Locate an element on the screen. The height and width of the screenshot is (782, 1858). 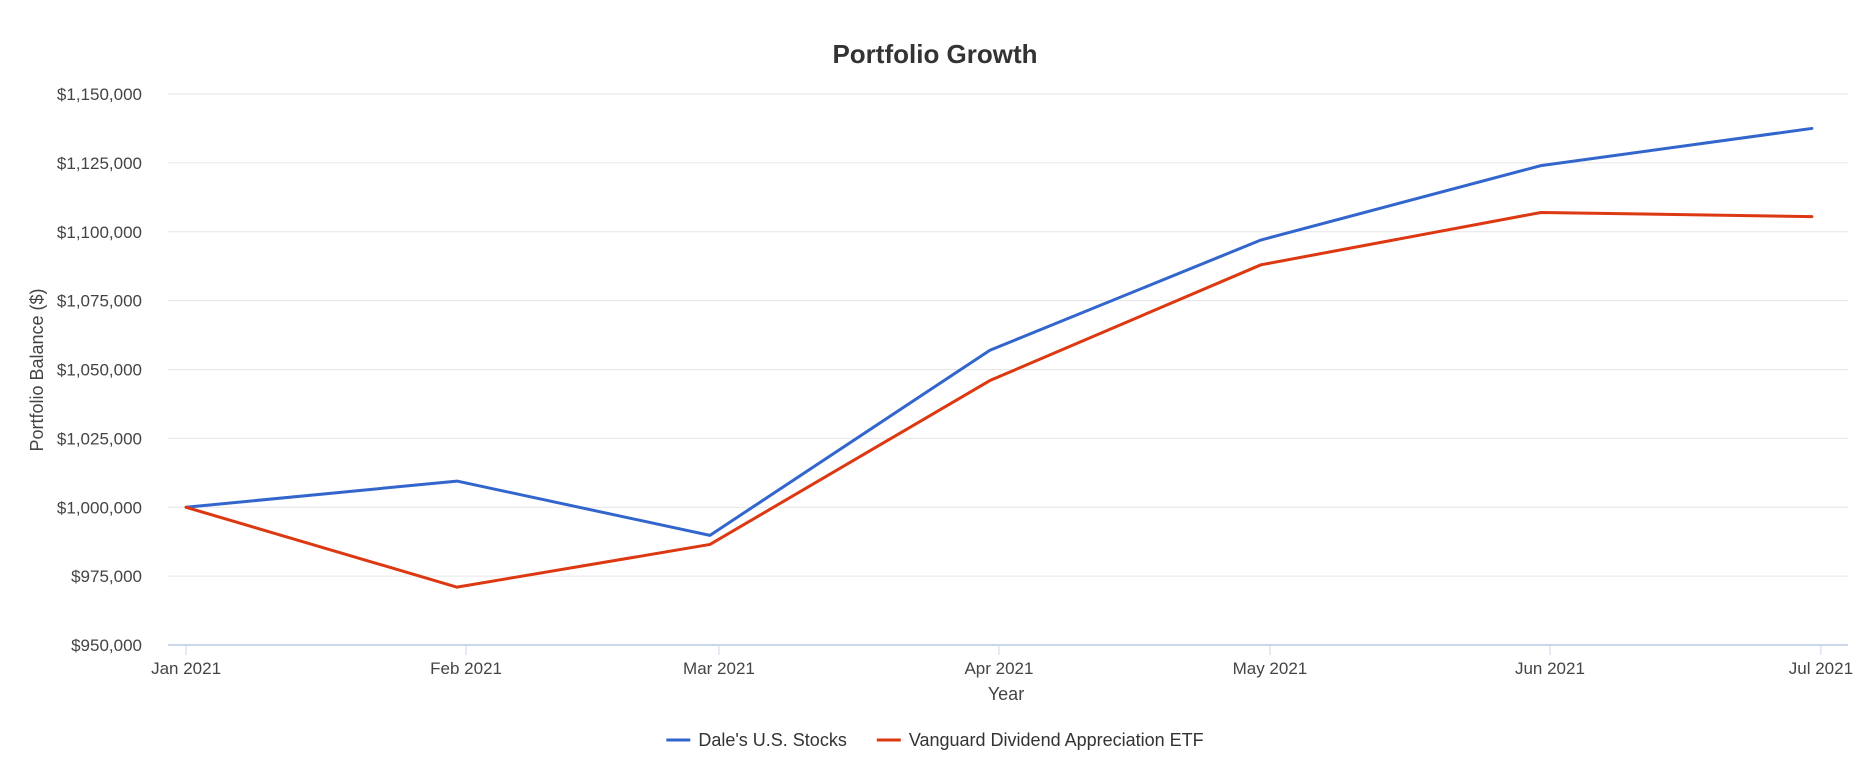
legend-item: Dale's U.S. Stocks is located at coordinates (756, 740).